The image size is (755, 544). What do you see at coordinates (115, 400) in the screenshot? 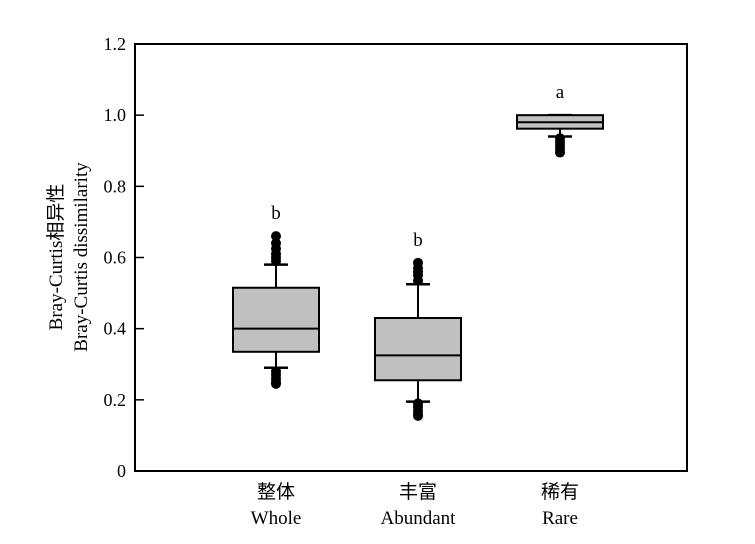
I see `y-tick-label-1: 0.2` at bounding box center [115, 400].